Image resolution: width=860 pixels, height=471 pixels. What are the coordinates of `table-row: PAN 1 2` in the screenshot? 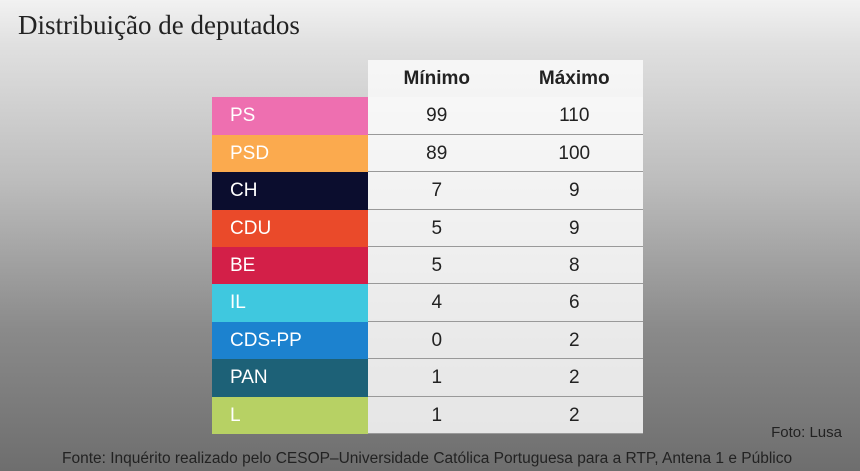 It's located at (427, 378).